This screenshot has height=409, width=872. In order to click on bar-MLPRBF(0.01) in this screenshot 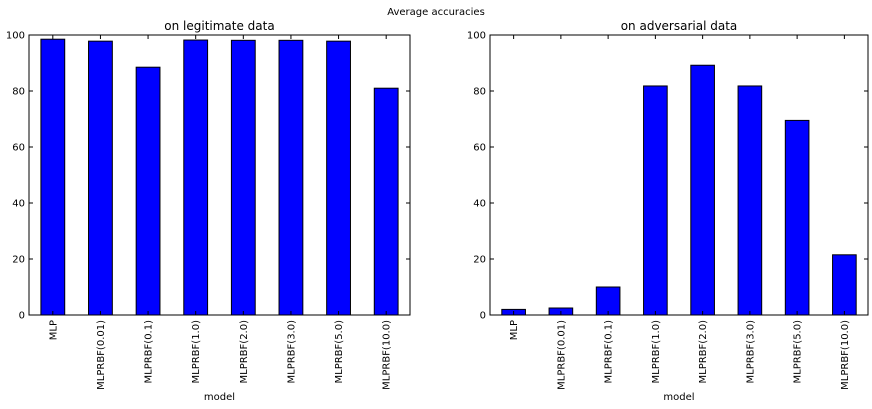, I will do `click(100, 178)`.